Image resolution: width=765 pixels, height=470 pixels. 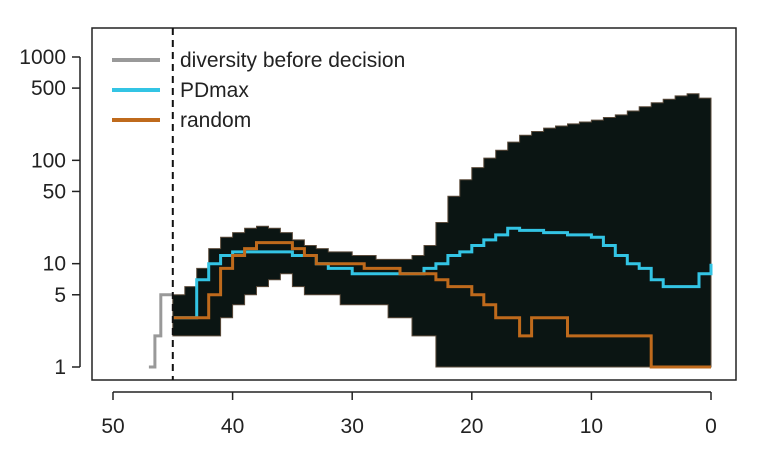 What do you see at coordinates (292, 60) in the screenshot?
I see `legend-label-diversity-before-decision: diversity before decision` at bounding box center [292, 60].